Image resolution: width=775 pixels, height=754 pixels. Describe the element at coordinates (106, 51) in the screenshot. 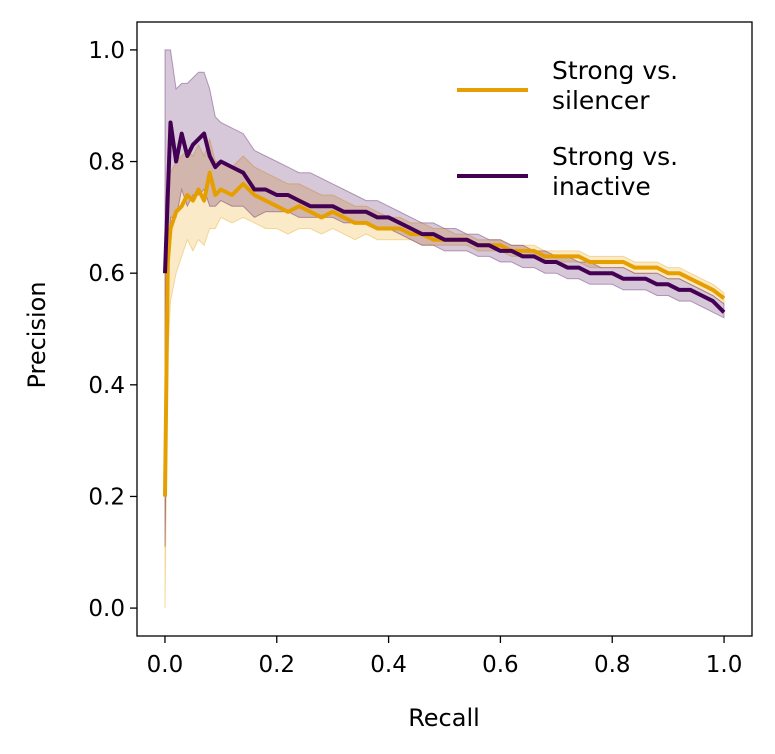

I see `y-tick-label: 1.0` at that location.